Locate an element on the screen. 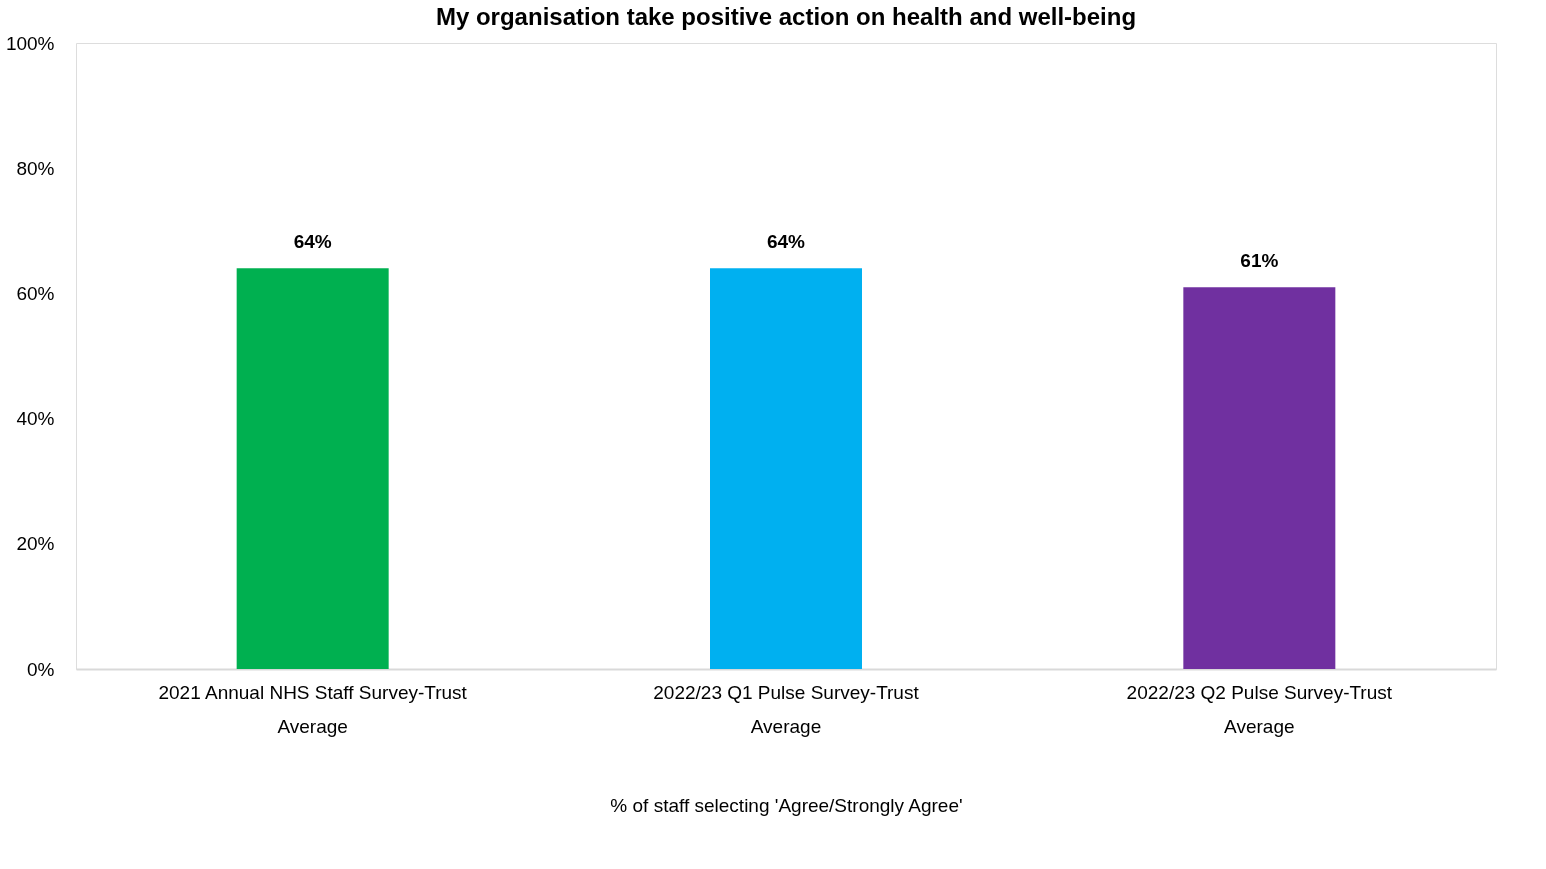 This screenshot has width=1546, height=869. y-tick-label: 60% is located at coordinates (35, 293).